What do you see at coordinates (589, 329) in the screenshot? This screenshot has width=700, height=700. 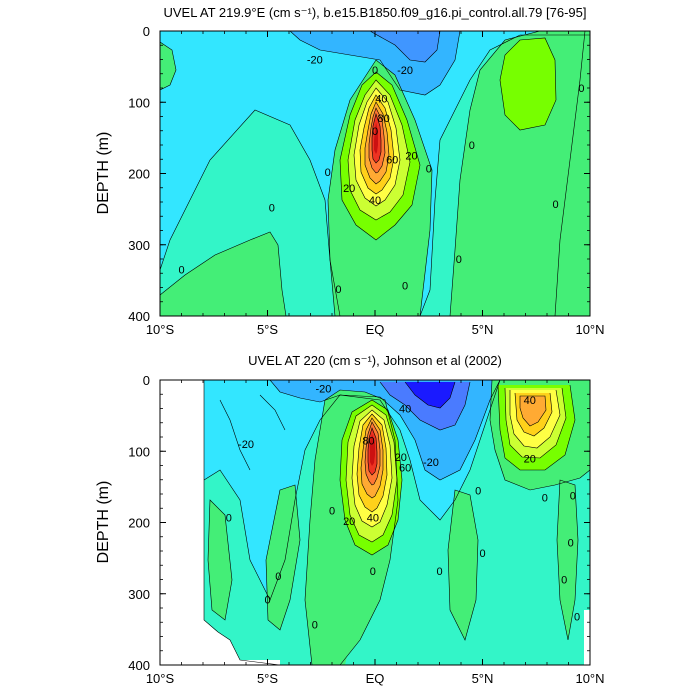 I see `panel-1-x-tick-label: 10°N` at bounding box center [589, 329].